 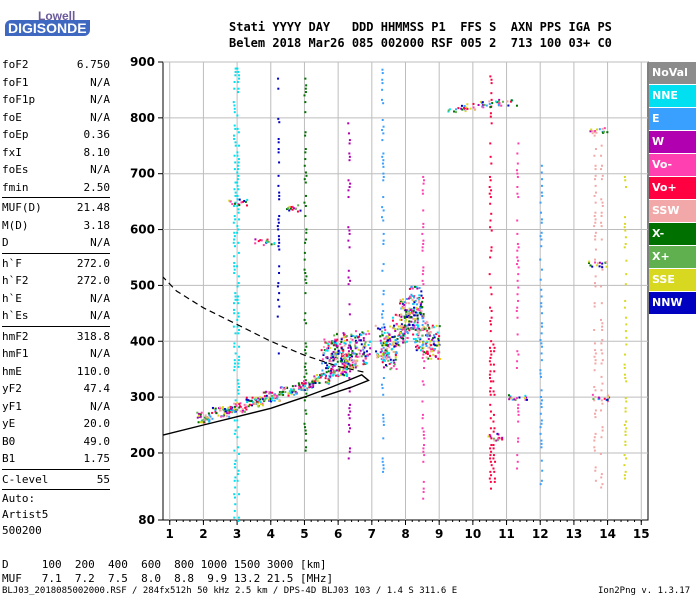 I want to click on legend-entry-vominus: Vo-, so click(x=672, y=165).